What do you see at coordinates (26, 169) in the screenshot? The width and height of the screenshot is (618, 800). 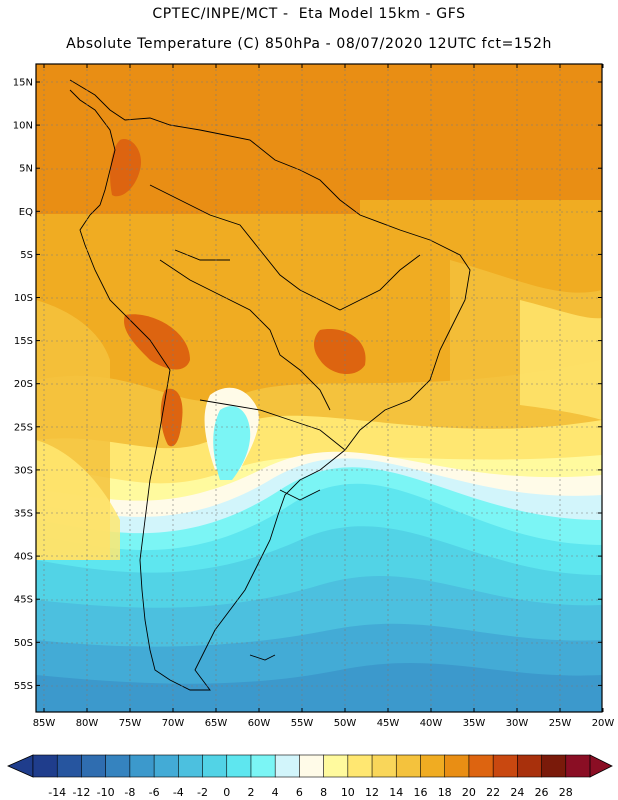 I see `lat-label: 5N` at bounding box center [26, 169].